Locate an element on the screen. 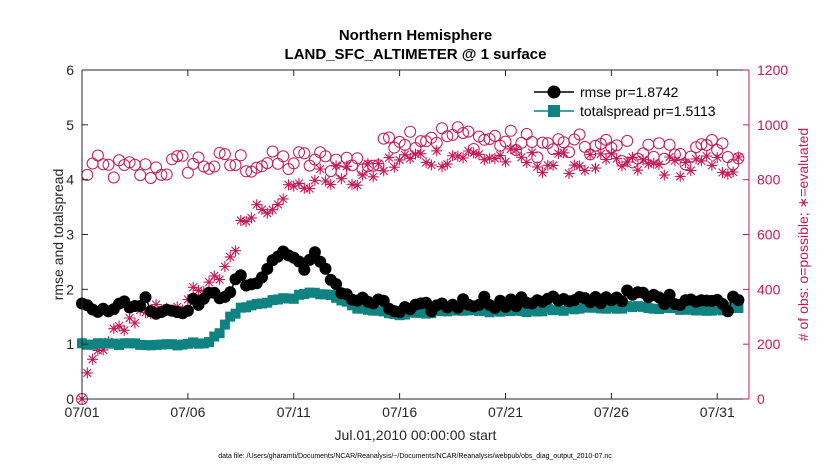 This screenshot has height=470, width=830. y-right-tick-label: 600 is located at coordinates (769, 235).